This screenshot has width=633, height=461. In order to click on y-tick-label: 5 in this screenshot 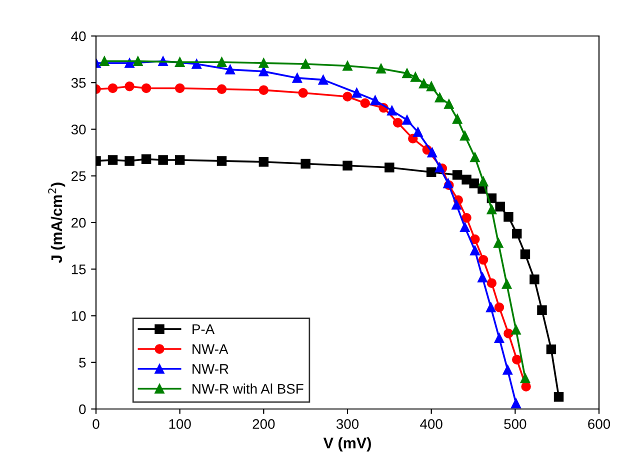, I will do `click(82, 363)`.